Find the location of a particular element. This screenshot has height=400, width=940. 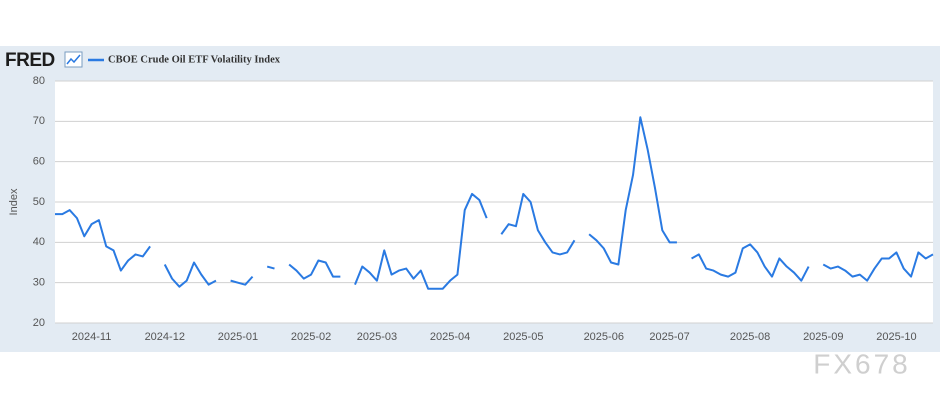

legend-label: CBOE Crude Oil ETF Volatility Index is located at coordinates (194, 59).